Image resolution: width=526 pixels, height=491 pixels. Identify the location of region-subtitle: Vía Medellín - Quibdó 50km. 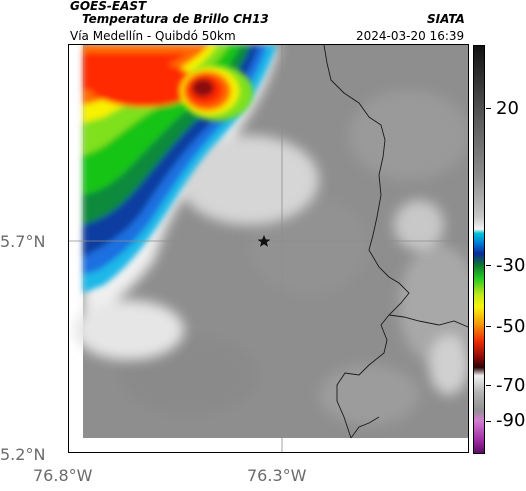
(153, 36).